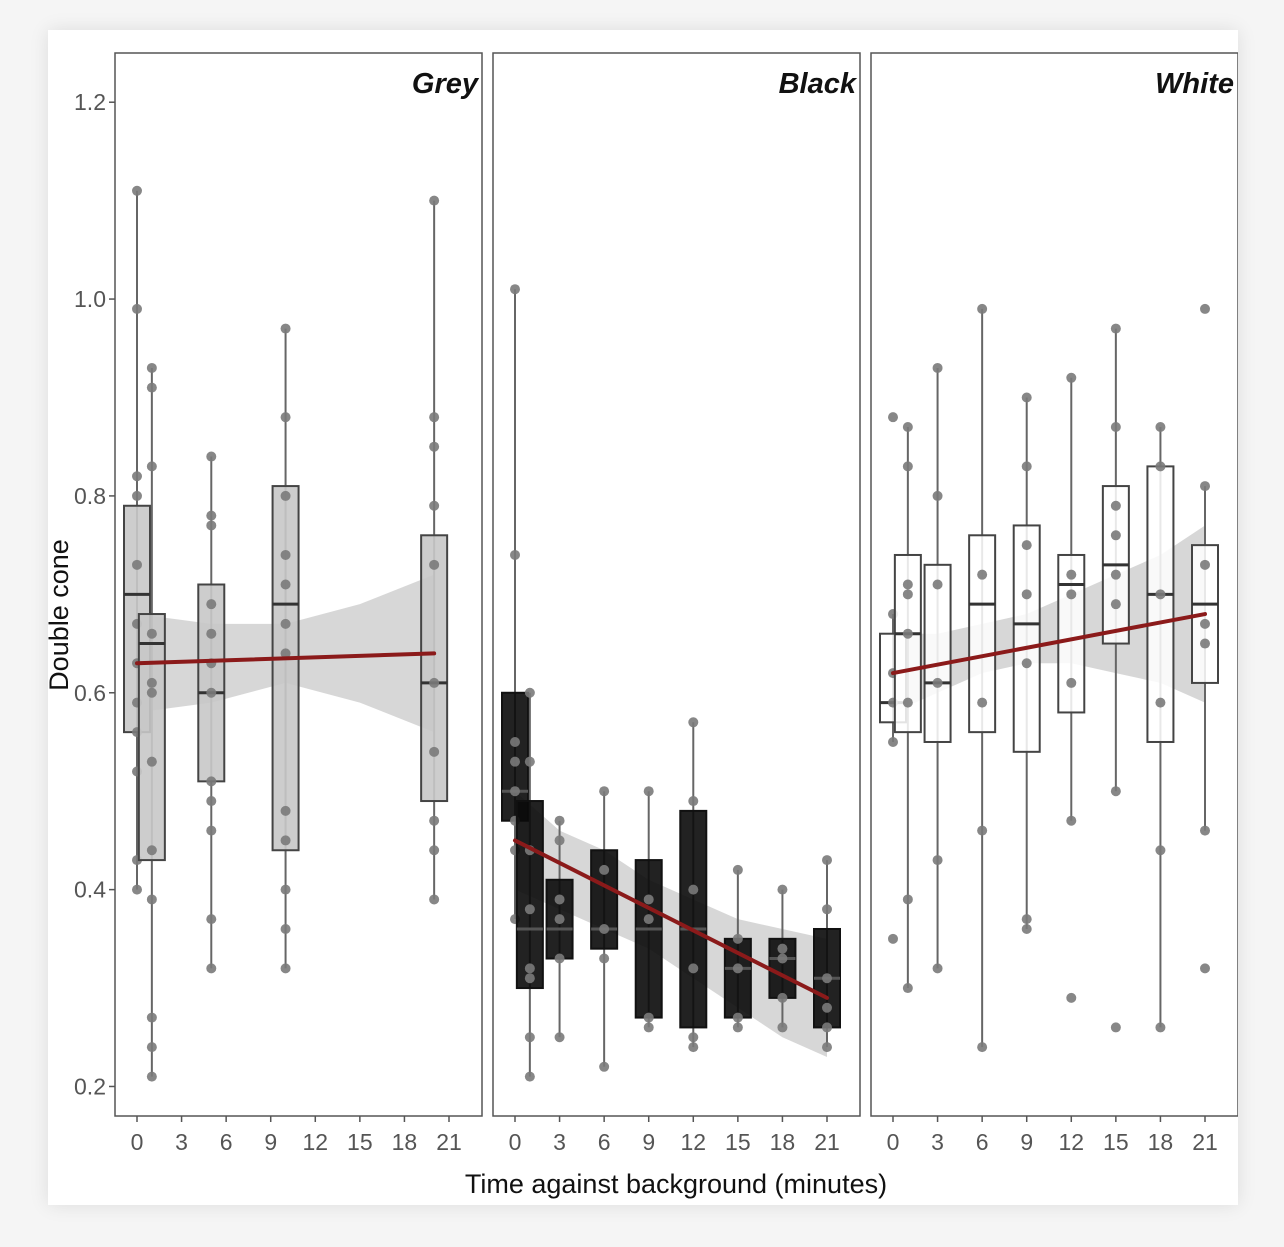 This screenshot has width=1284, height=1247. Describe the element at coordinates (515, 1142) in the screenshot. I see `x-tick-label: 0` at that location.